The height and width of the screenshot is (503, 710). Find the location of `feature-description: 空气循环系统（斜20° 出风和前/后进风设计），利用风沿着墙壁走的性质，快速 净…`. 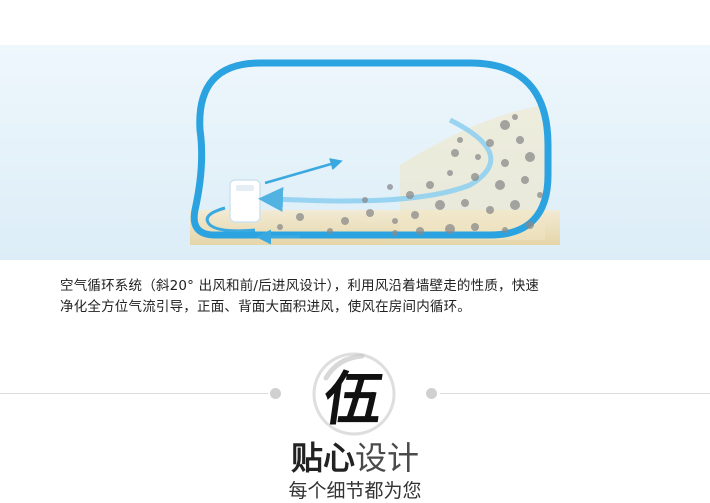

feature-description: 空气循环系统（斜20° 出风和前/后进风设计），利用风沿着墙壁走的性质，快速 净… is located at coordinates (370, 297).